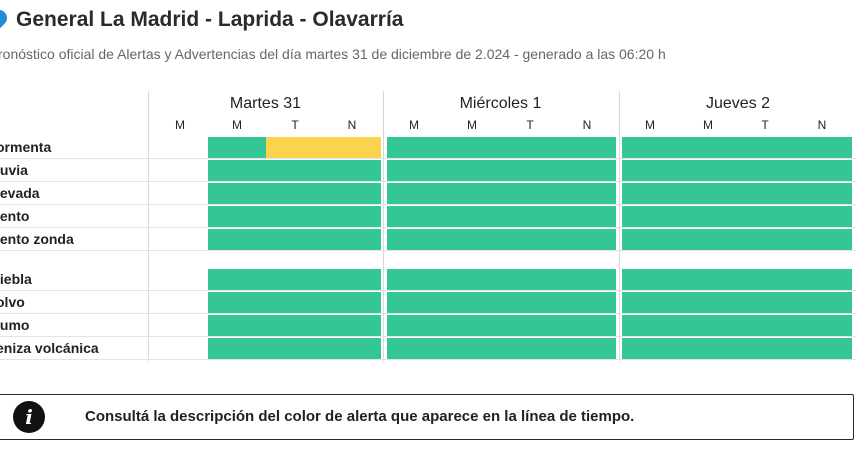 The height and width of the screenshot is (460, 860). What do you see at coordinates (37, 239) in the screenshot?
I see `hazard-label: iento zonda` at bounding box center [37, 239].